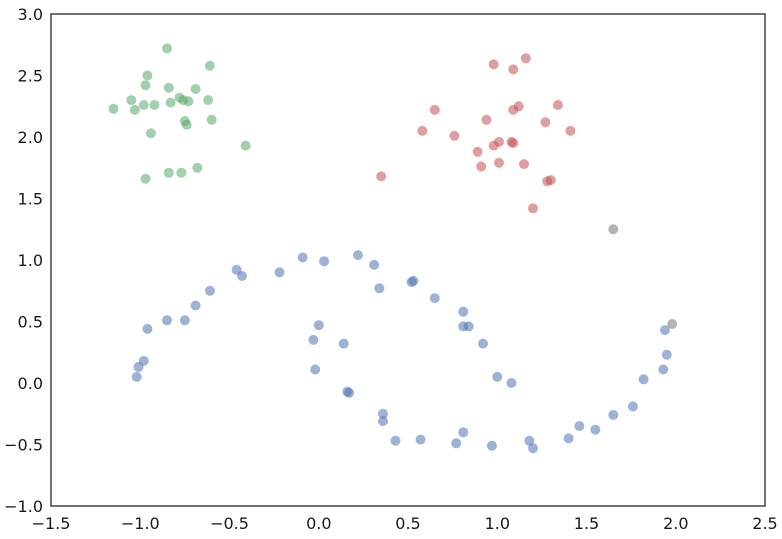 The width and height of the screenshot is (782, 539). I want to click on x-tick-label: −1.5, so click(51, 523).